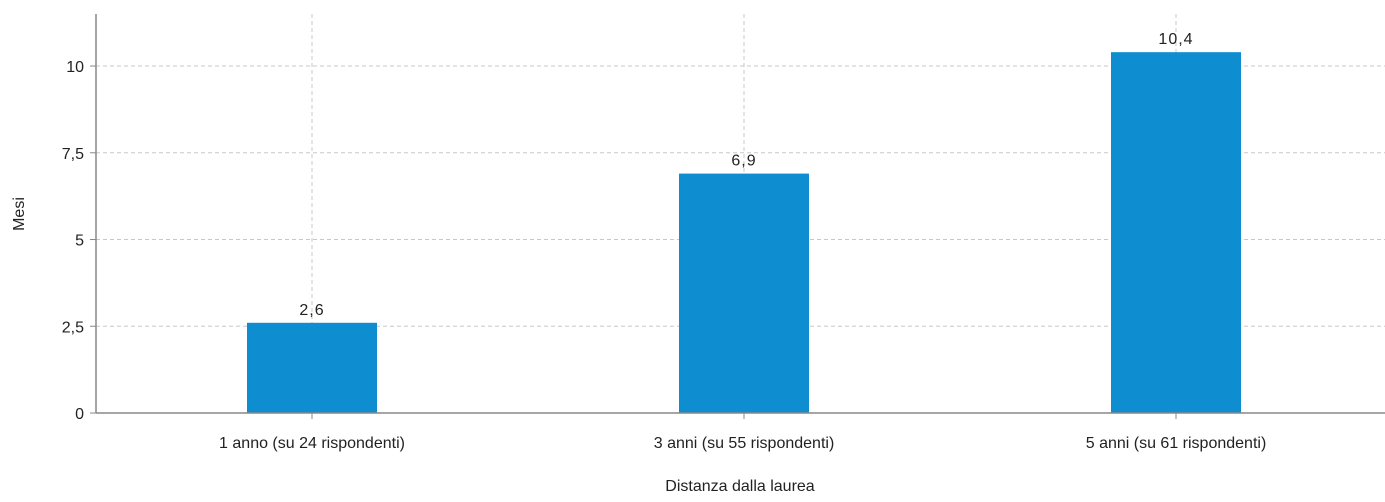 The width and height of the screenshot is (1385, 502). I want to click on x-category-label: 1 anno (su 24 rispondenti), so click(312, 443).